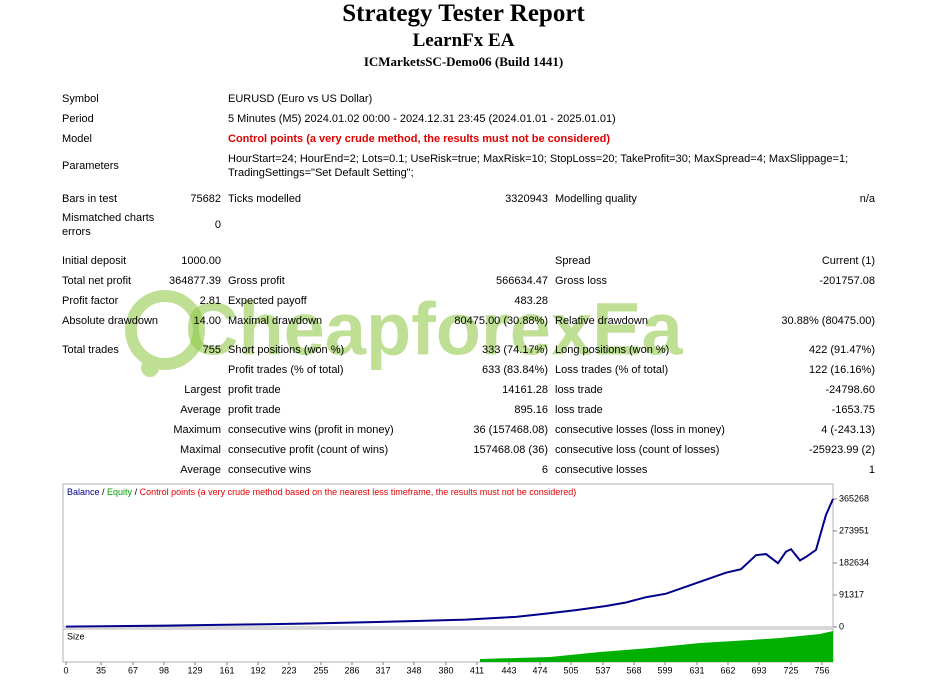 The width and height of the screenshot is (927, 680). What do you see at coordinates (727, 670) in the screenshot?
I see `x-tick-label: 662` at bounding box center [727, 670].